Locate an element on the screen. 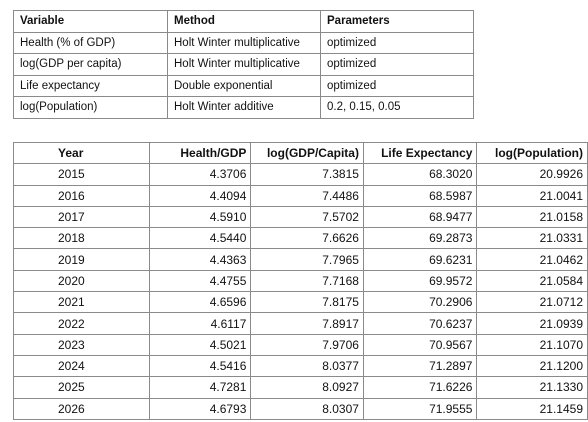  year-cell: 2025 is located at coordinates (81, 387).